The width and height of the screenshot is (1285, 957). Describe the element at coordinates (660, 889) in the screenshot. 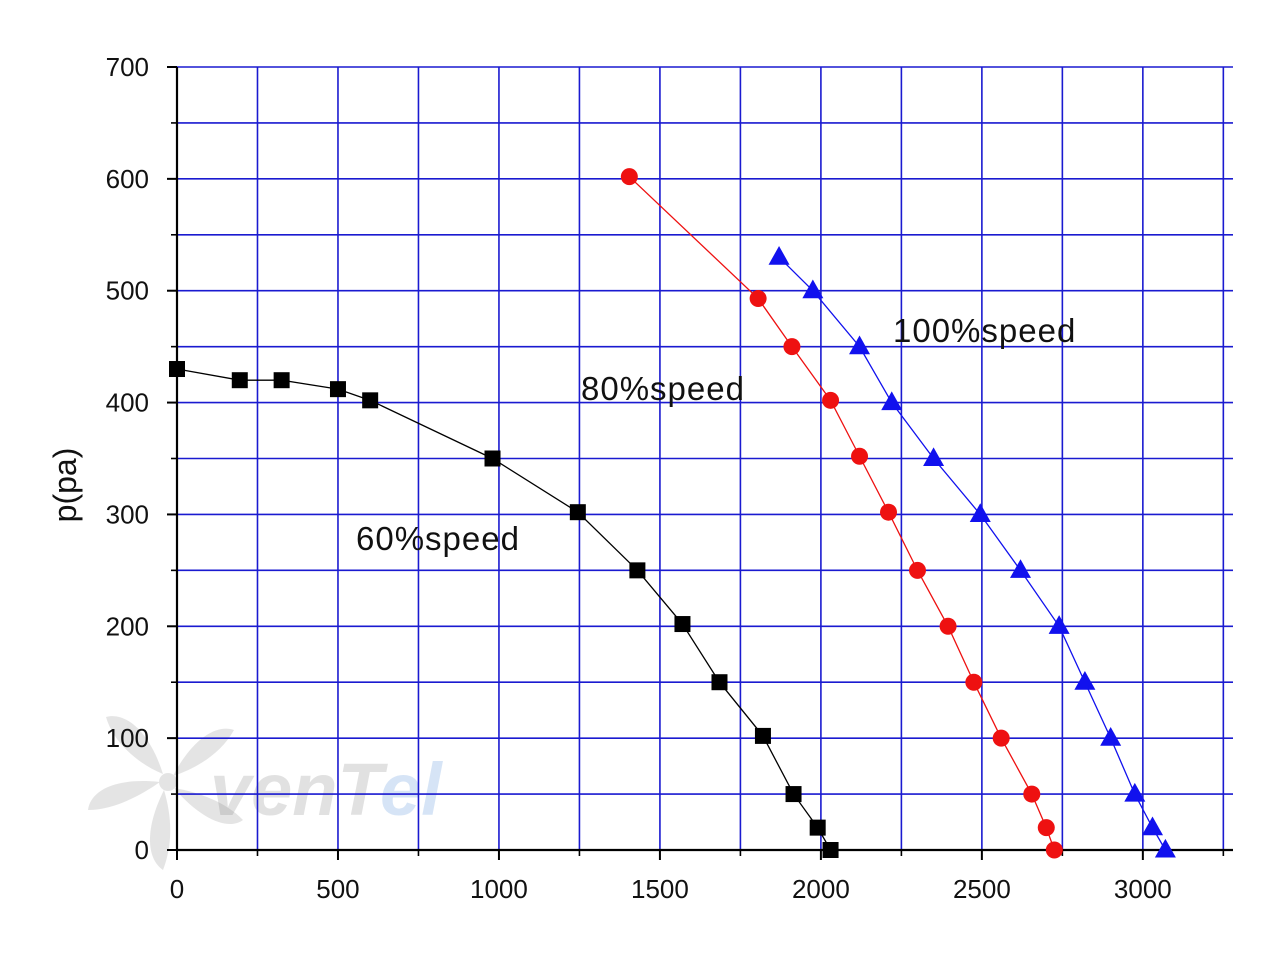

I see `x-tick-label: 1500` at that location.